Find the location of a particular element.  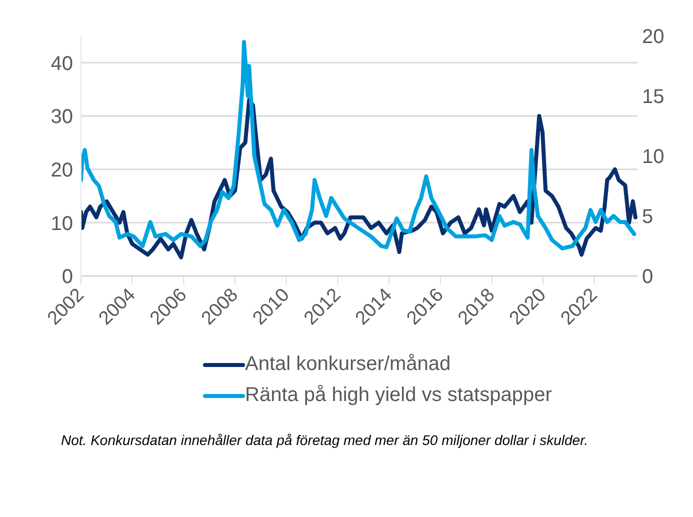

y-tick-label: 30 is located at coordinates (61, 117).